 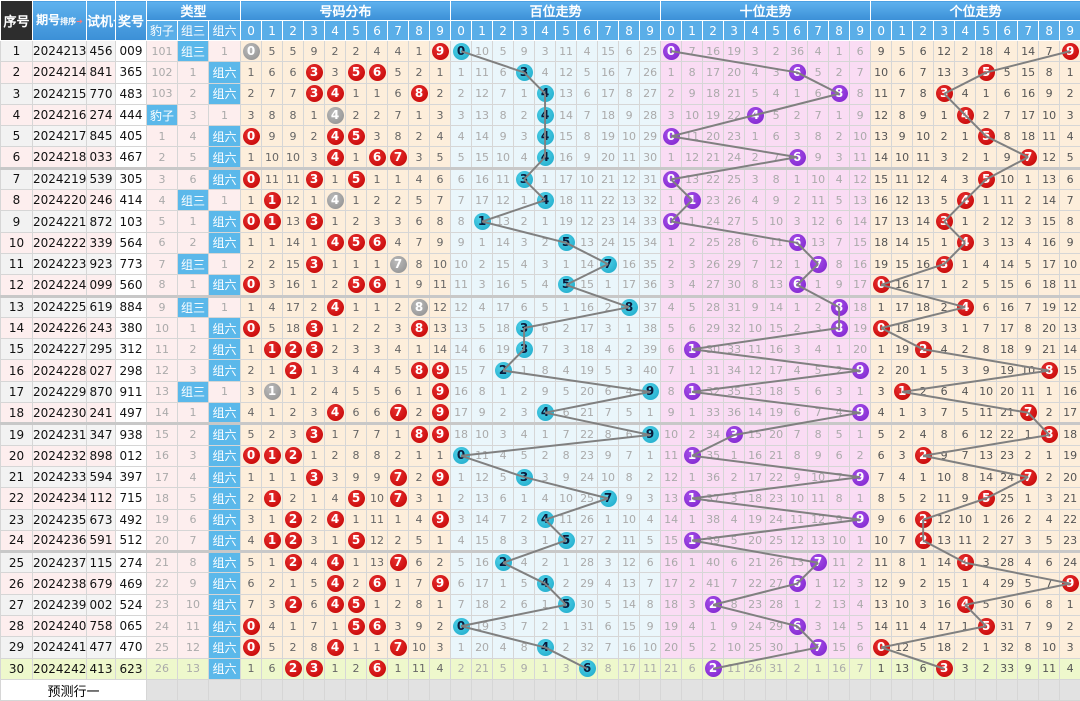 What do you see at coordinates (131, 349) in the screenshot?
I see `row-prize-number: 312` at bounding box center [131, 349].